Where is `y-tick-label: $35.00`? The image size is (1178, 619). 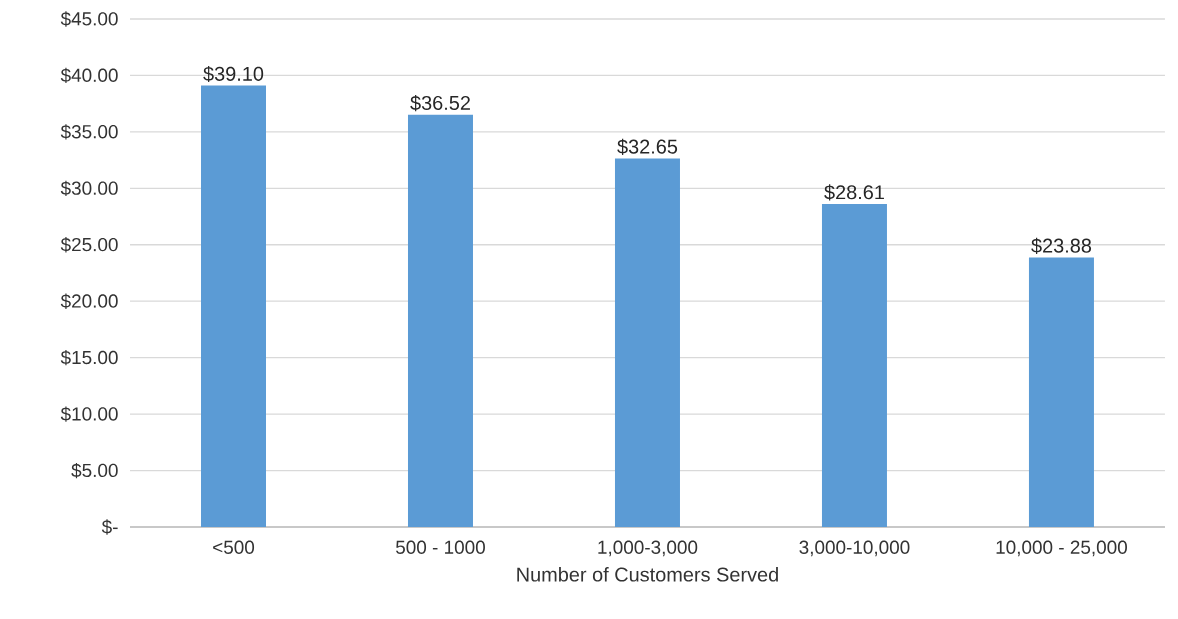
y-tick-label: $35.00 is located at coordinates (89, 132).